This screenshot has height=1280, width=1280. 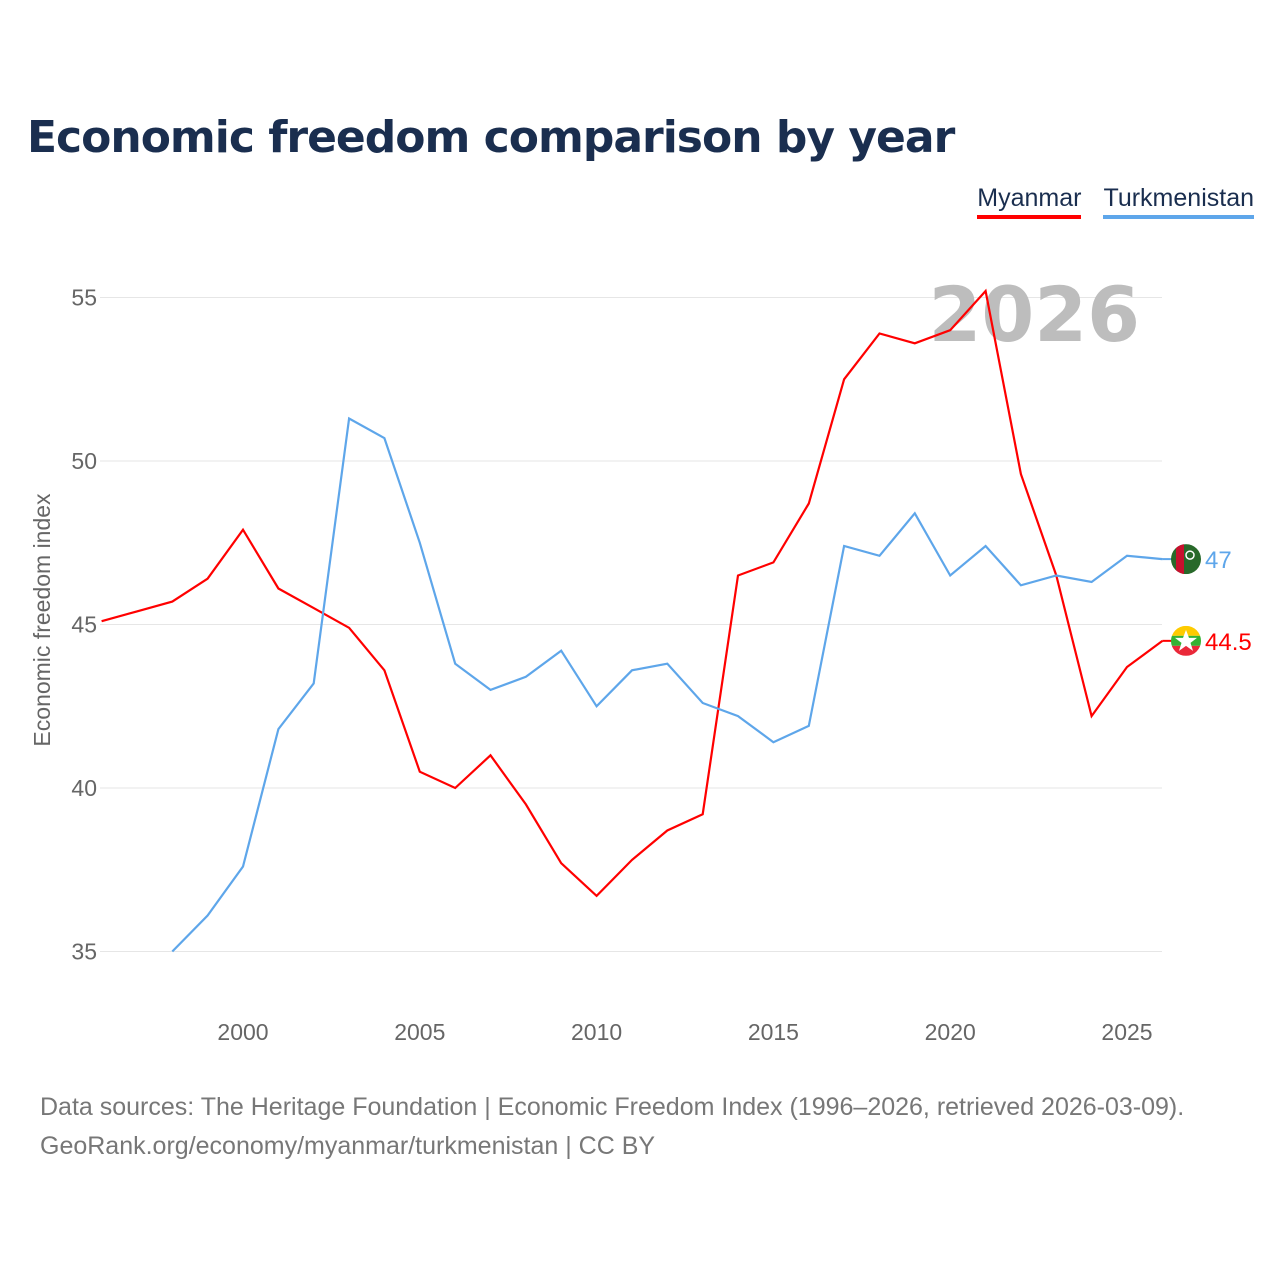 I want to click on chart-title: Economic freedom comparison by year, so click(x=491, y=137).